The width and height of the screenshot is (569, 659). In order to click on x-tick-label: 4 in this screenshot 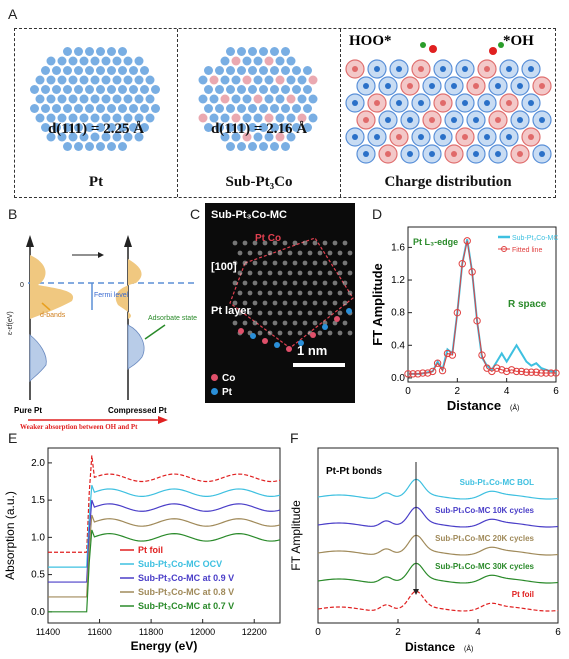, I will do `click(507, 391)`.